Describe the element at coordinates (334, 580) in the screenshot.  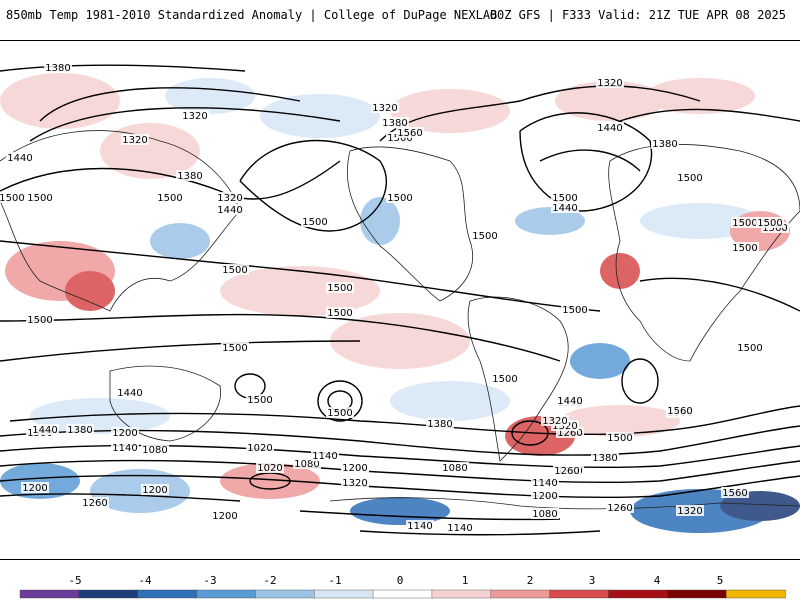
I see `colorbar-tick-label: -1` at that location.